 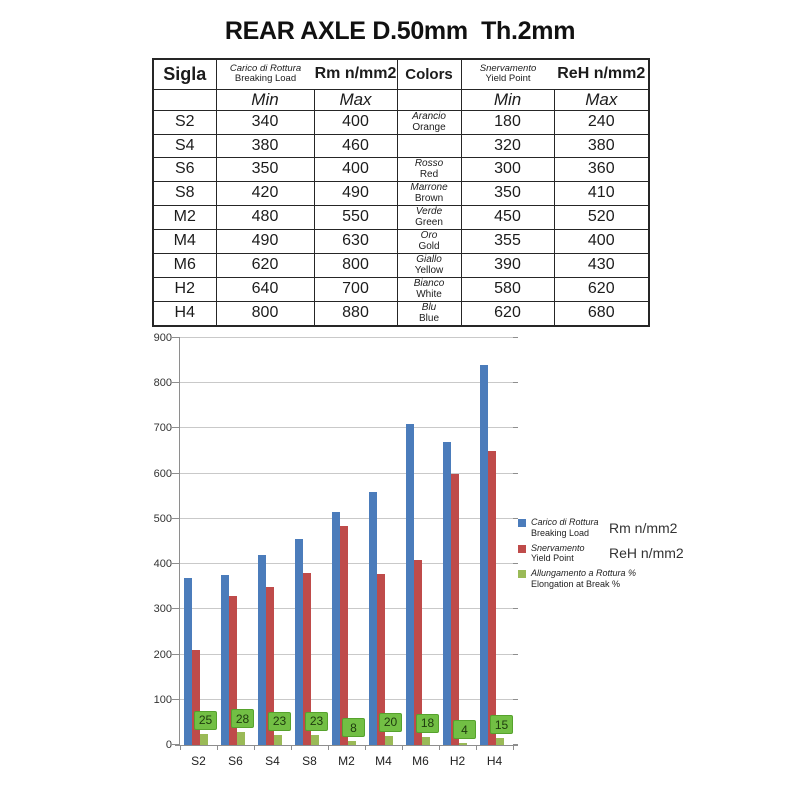 I want to click on header-colors: Colors, so click(x=429, y=74).